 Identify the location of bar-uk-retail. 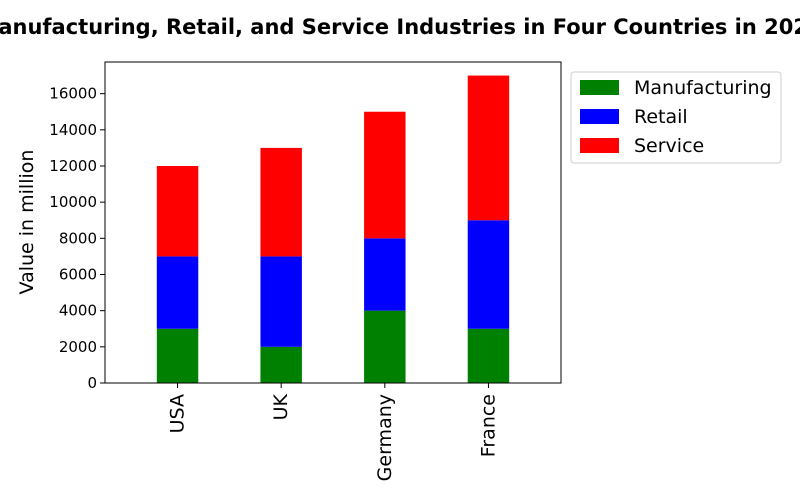
(281, 301).